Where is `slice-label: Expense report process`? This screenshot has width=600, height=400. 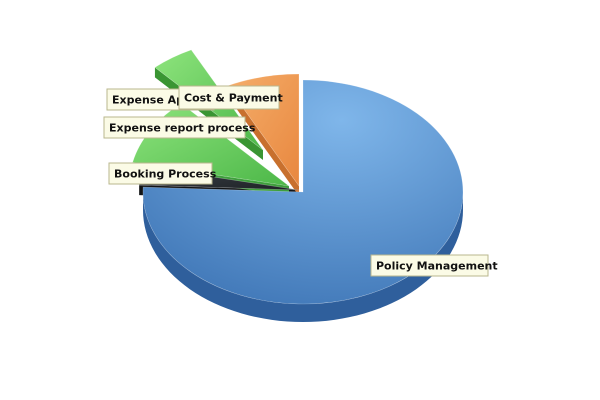
slice-label: Expense report process is located at coordinates (179, 127).